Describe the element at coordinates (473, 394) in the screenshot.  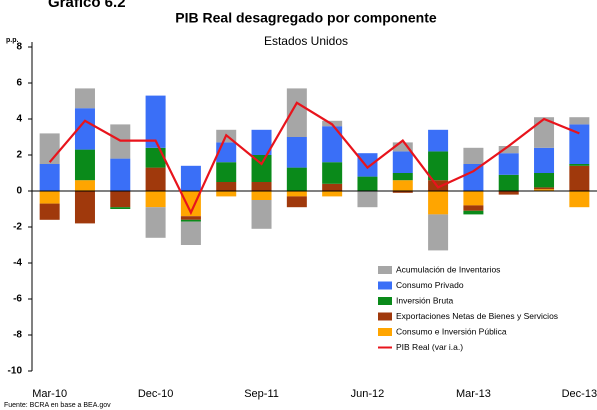
I see `x-tick-label: Mar-13` at that location.